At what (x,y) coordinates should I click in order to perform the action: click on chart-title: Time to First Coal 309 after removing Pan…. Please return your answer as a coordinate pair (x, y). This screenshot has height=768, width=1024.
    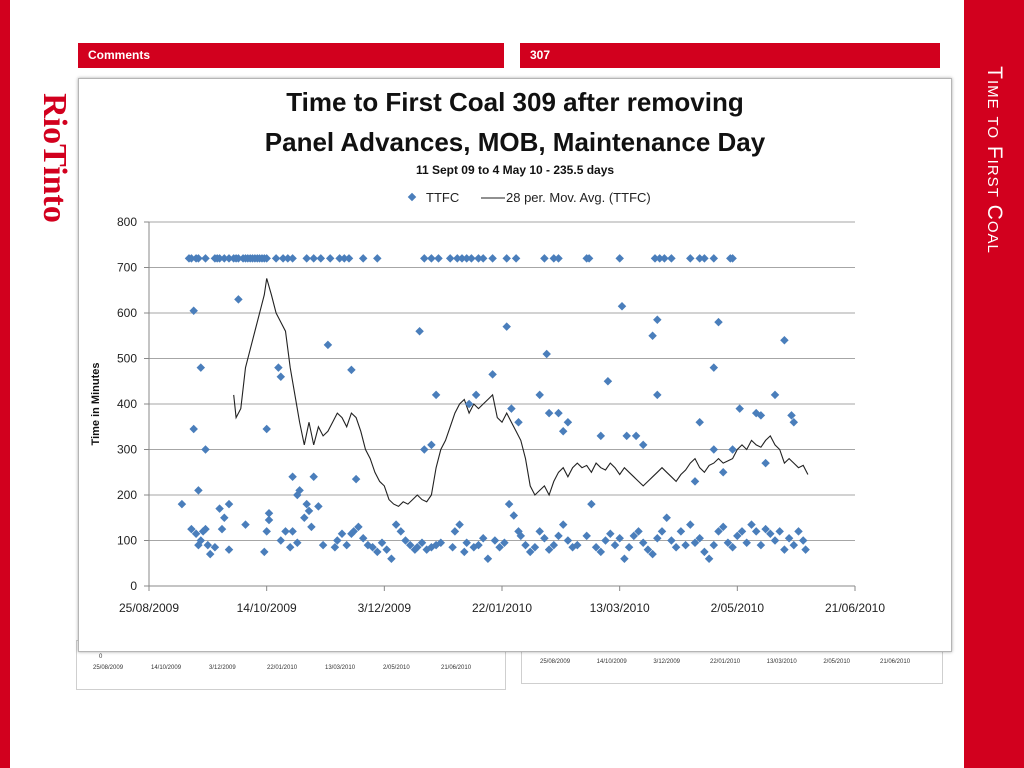
    Looking at the image, I should click on (515, 122).